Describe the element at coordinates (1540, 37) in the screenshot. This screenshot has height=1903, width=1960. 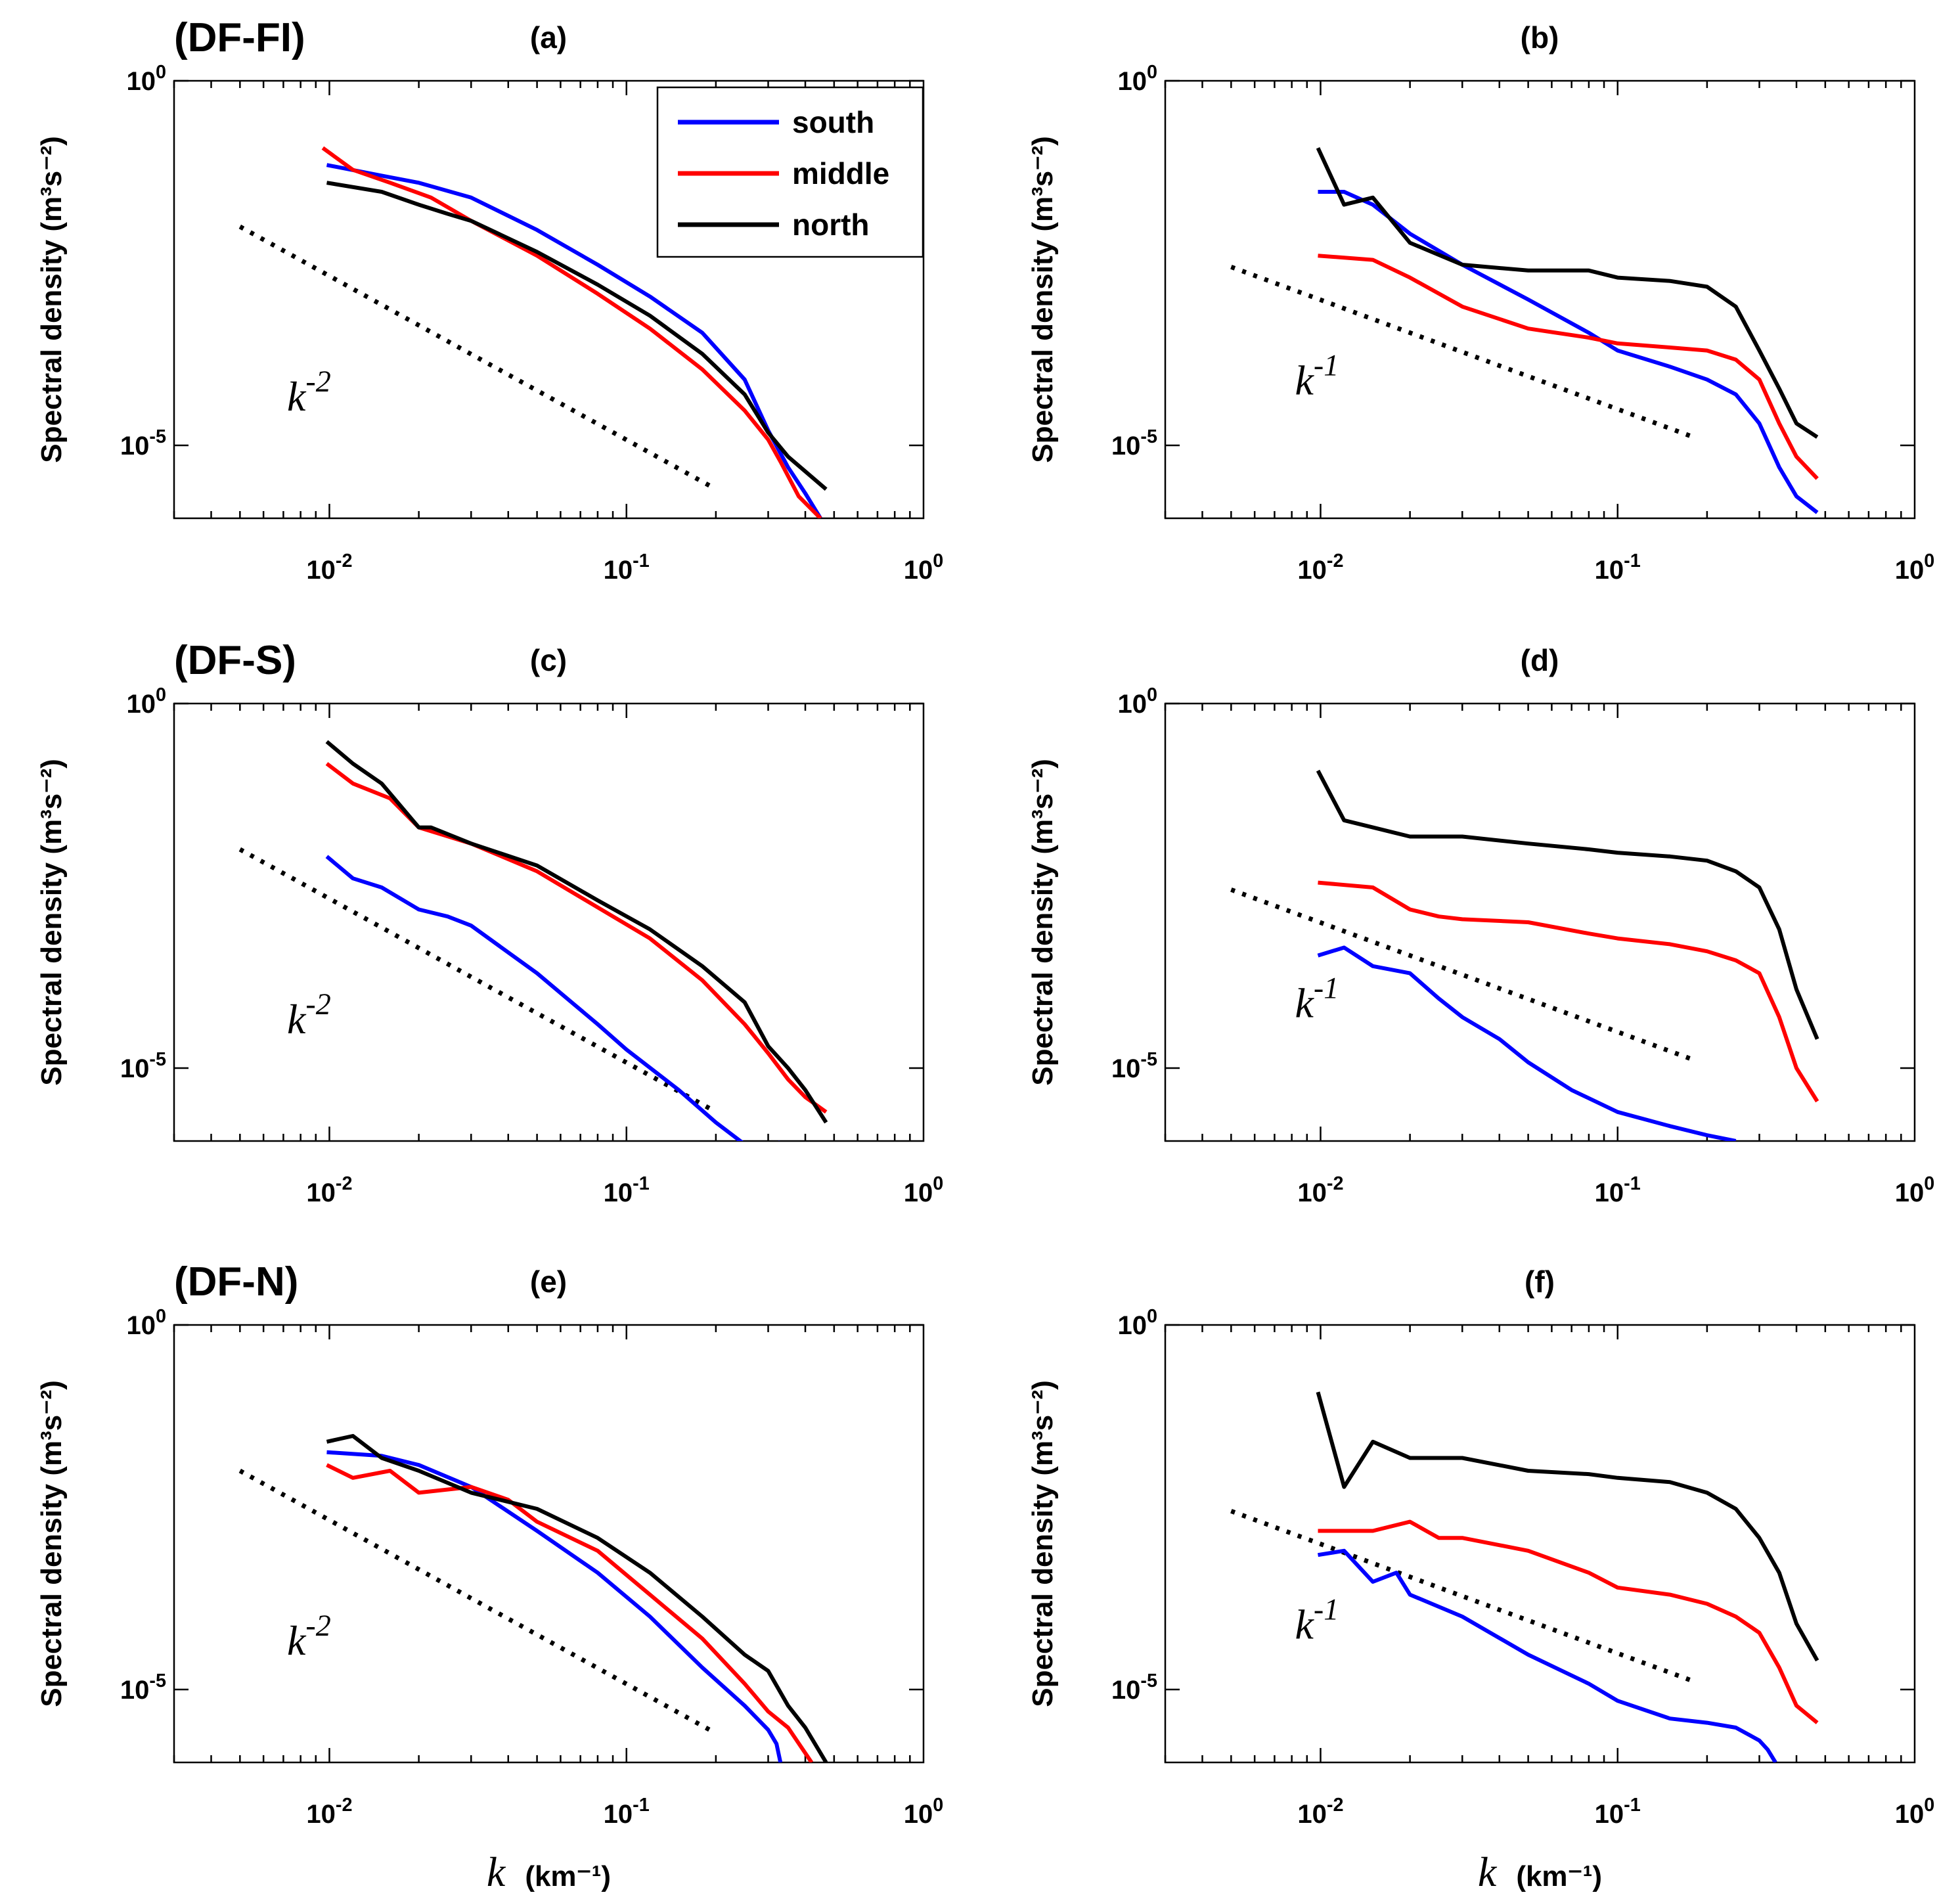
I see `panel-label: (b)` at that location.